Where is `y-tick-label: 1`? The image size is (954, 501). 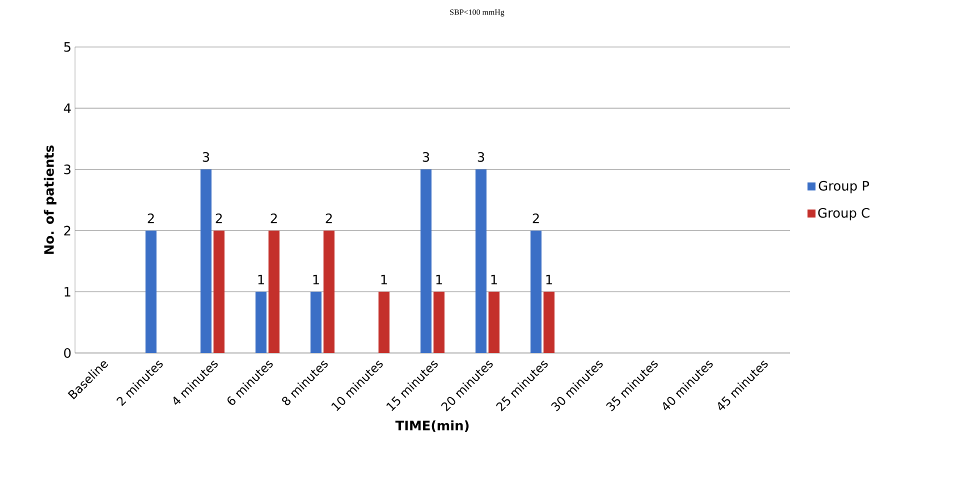 y-tick-label: 1 is located at coordinates (67, 292).